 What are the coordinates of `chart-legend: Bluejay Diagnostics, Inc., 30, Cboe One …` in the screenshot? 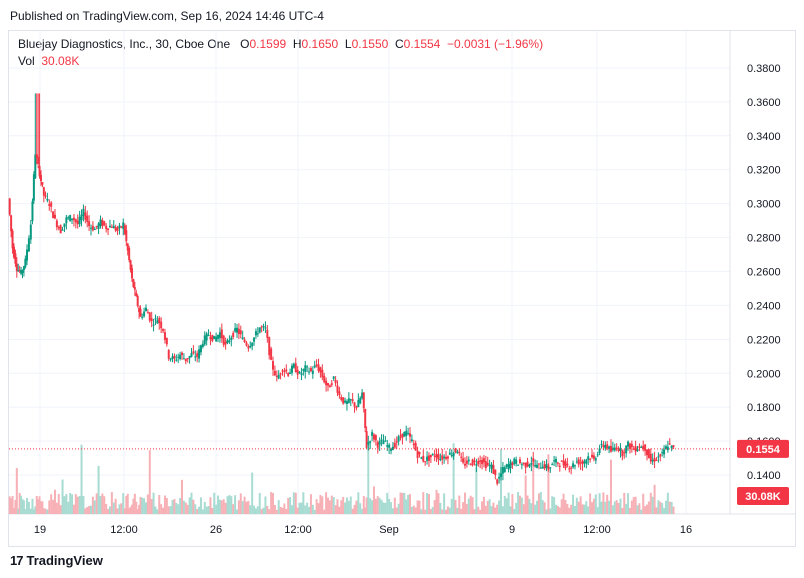 It's located at (280, 53).